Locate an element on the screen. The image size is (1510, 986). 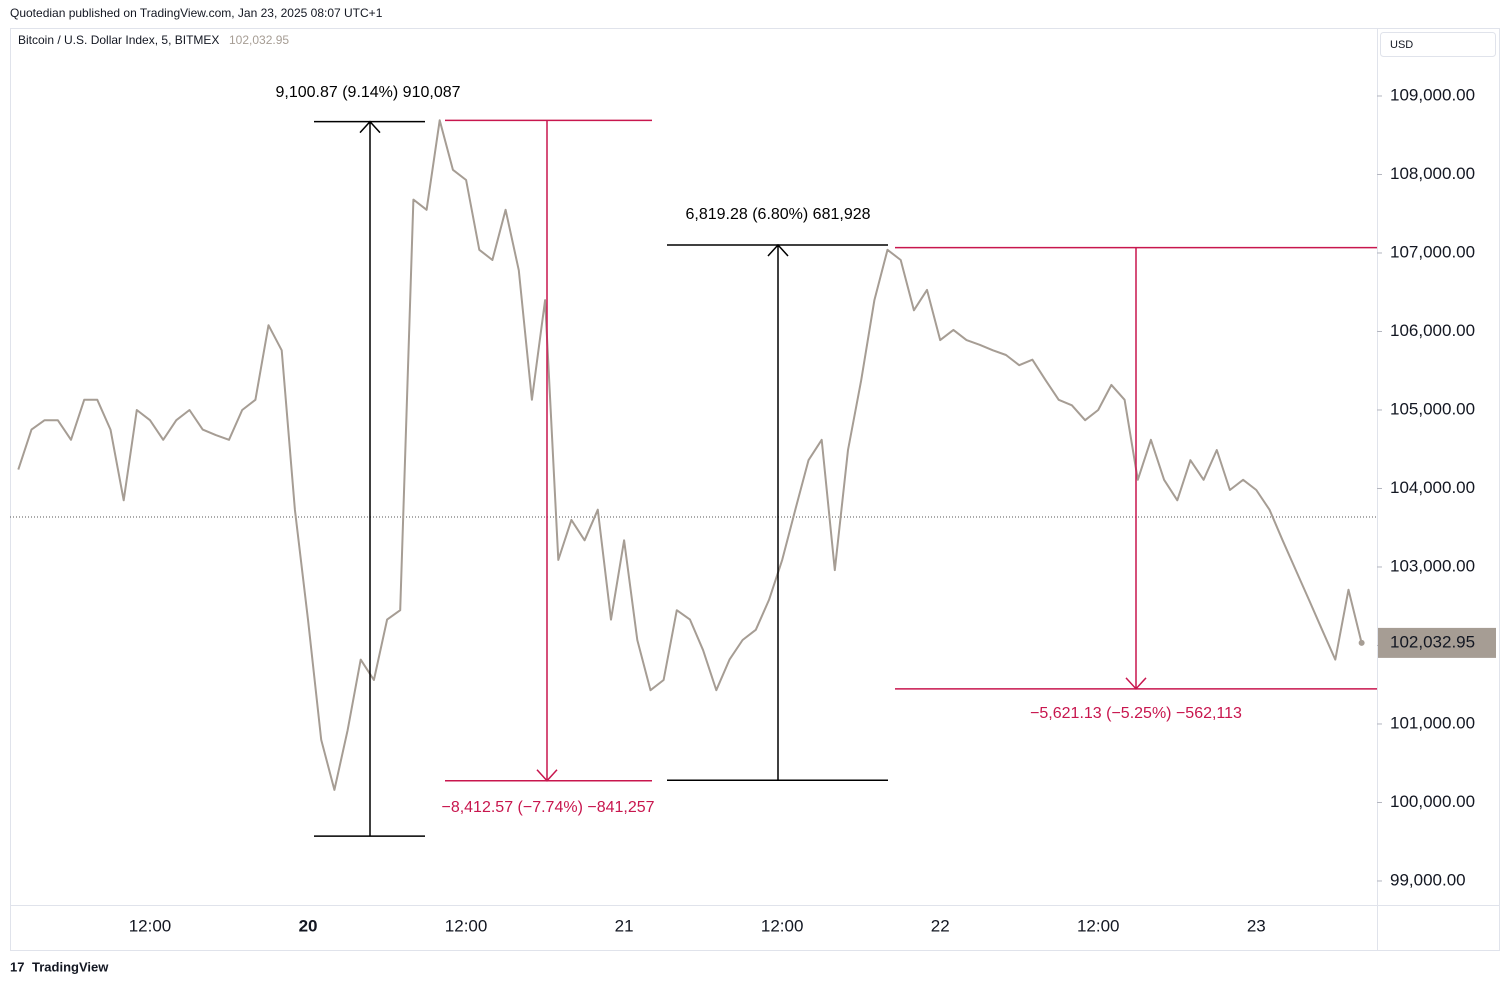
x-tick-label: 21 is located at coordinates (624, 925).